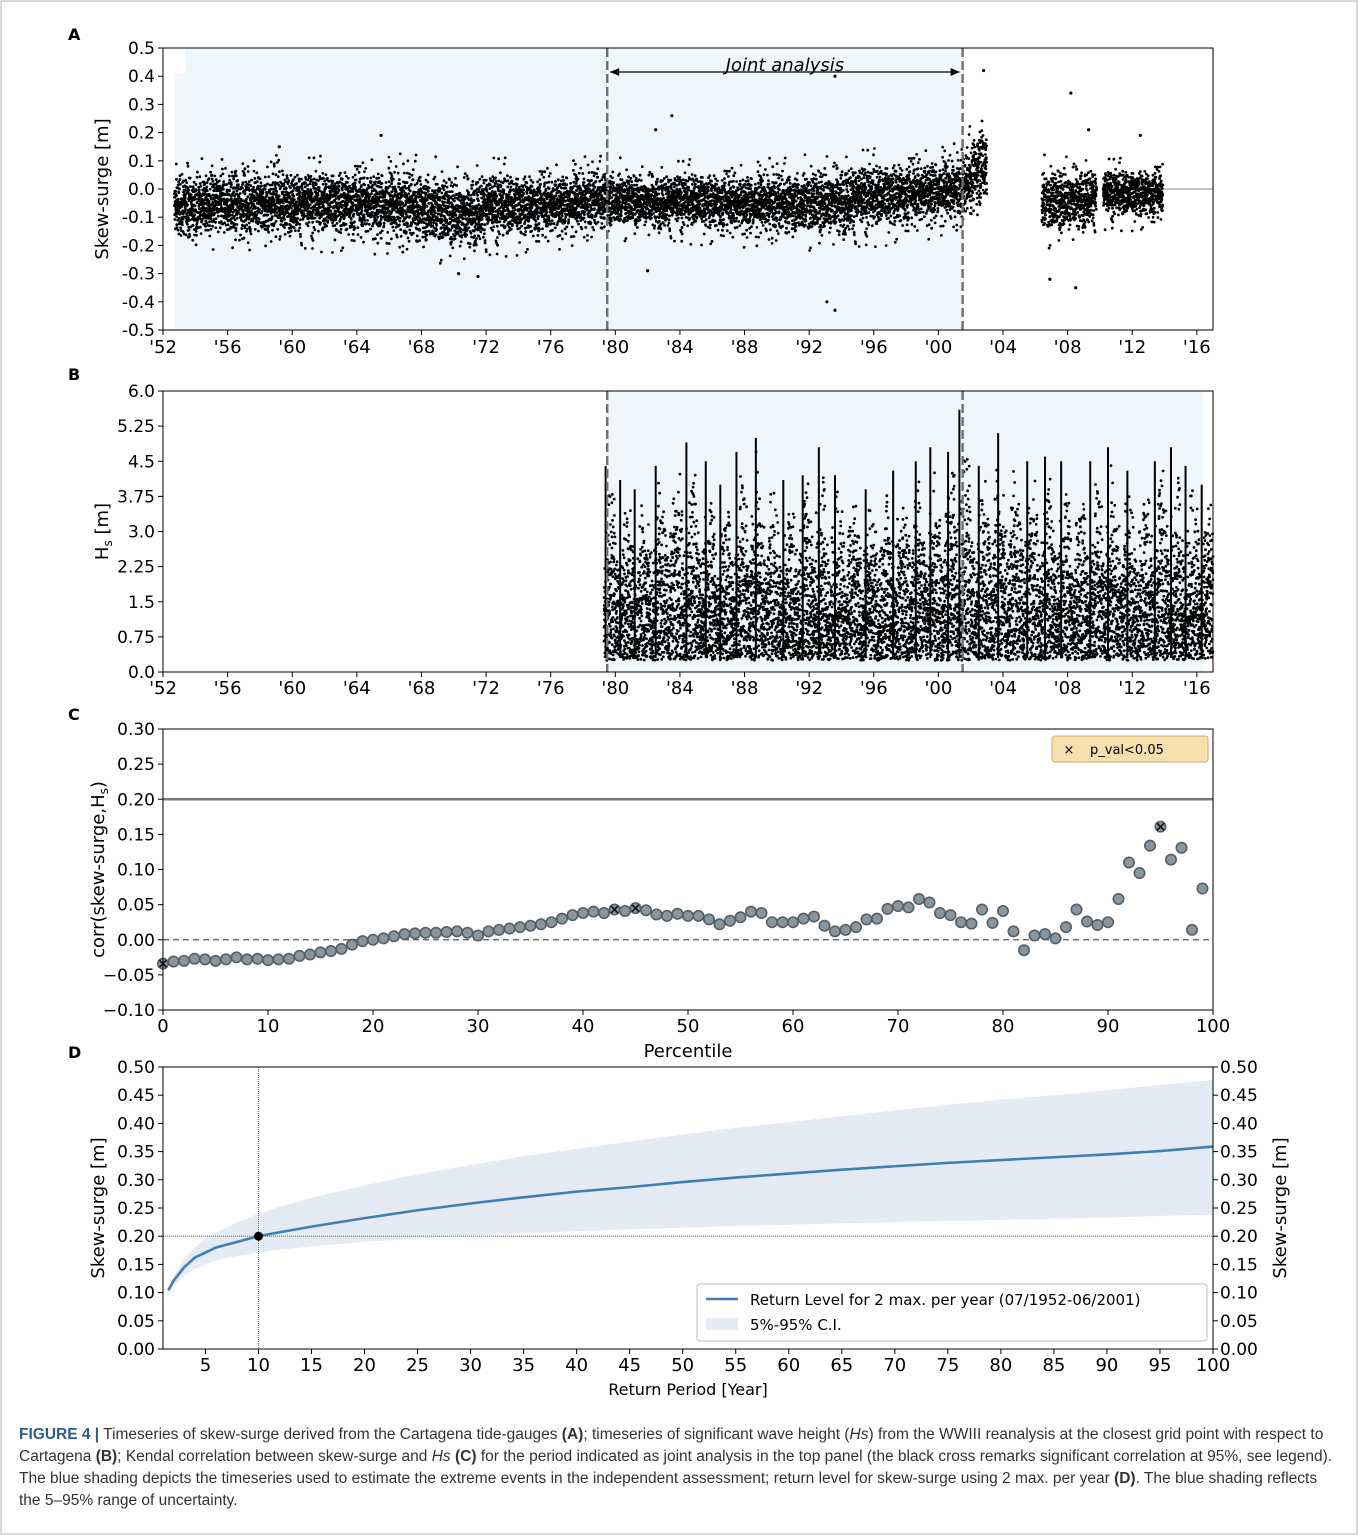 The image size is (1358, 1535). What do you see at coordinates (59, 1434) in the screenshot?
I see `caption-head: FIGURE 4 |` at bounding box center [59, 1434].